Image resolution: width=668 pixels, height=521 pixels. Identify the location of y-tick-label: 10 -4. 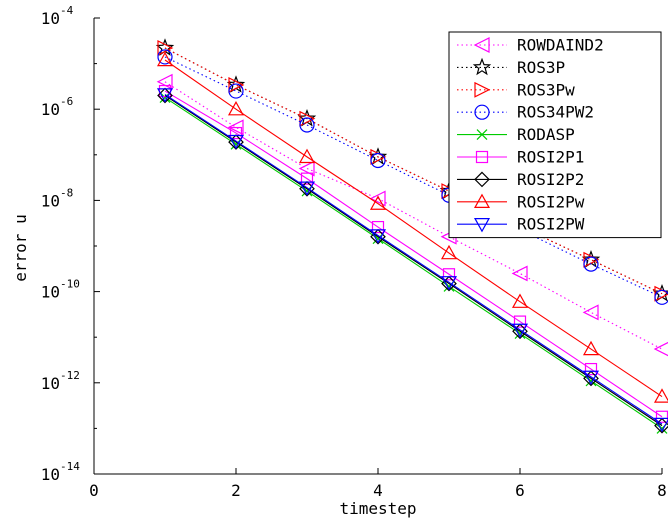
(57, 16).